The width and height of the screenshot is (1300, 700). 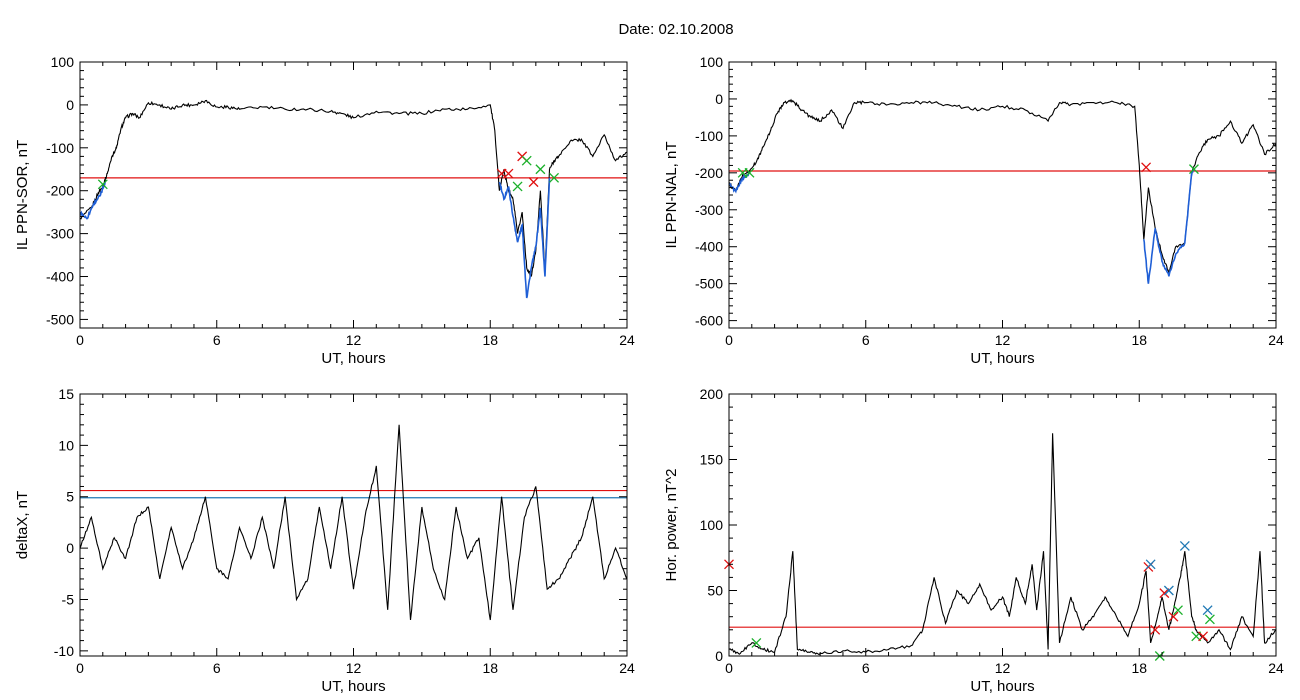 I want to click on y-tick-label: -200, so click(x=60, y=191).